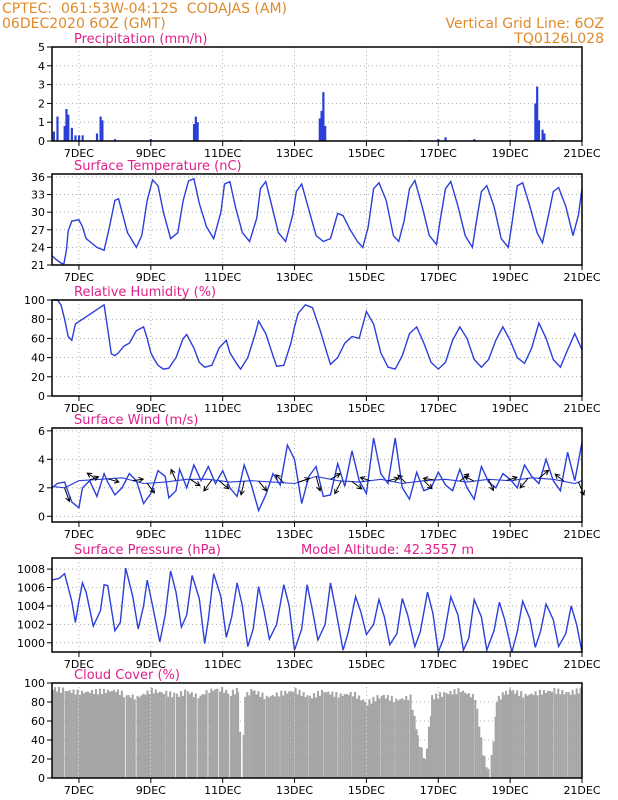 The image size is (618, 800). What do you see at coordinates (41, 778) in the screenshot?
I see `y-tick-label: 0` at bounding box center [41, 778].